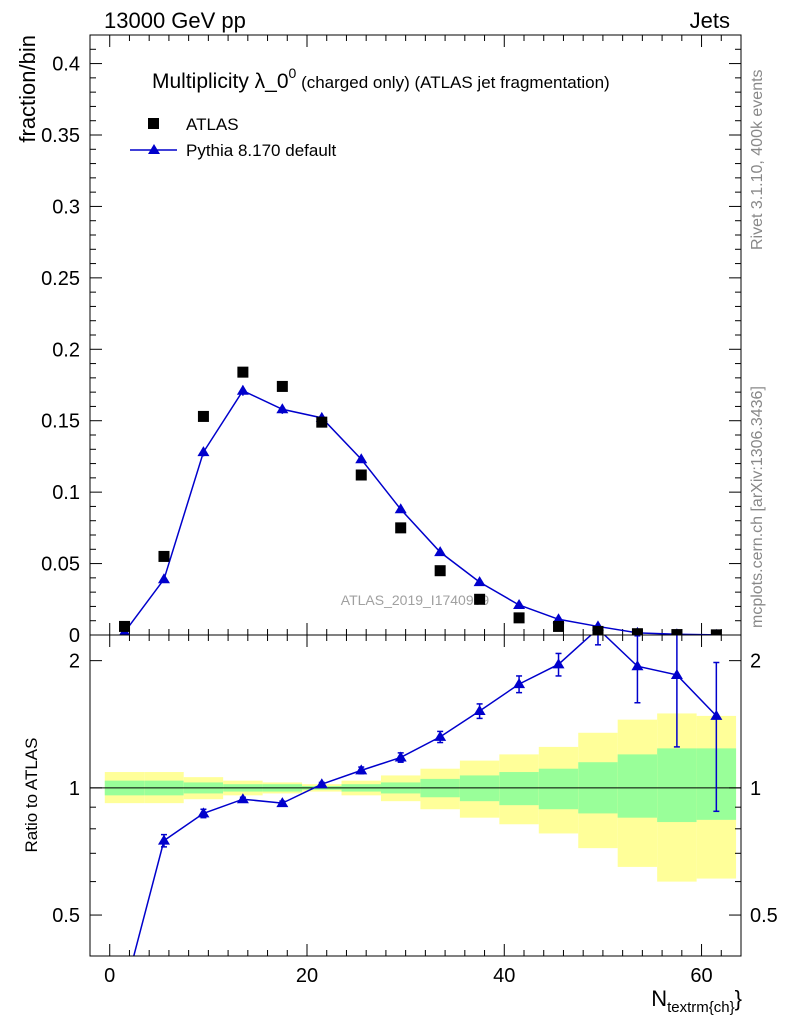 This screenshot has width=786, height=1024. I want to click on y-tick-label: 0.25, so click(60, 279).